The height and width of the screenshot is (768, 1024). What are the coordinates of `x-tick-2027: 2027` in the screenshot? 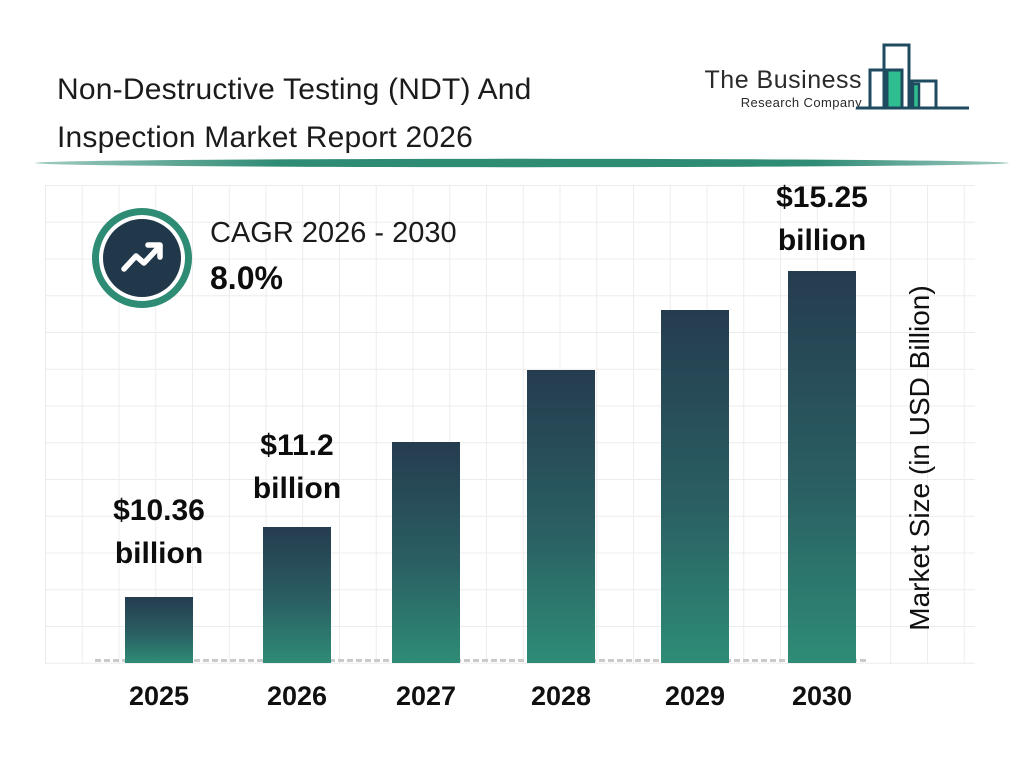 It's located at (426, 696).